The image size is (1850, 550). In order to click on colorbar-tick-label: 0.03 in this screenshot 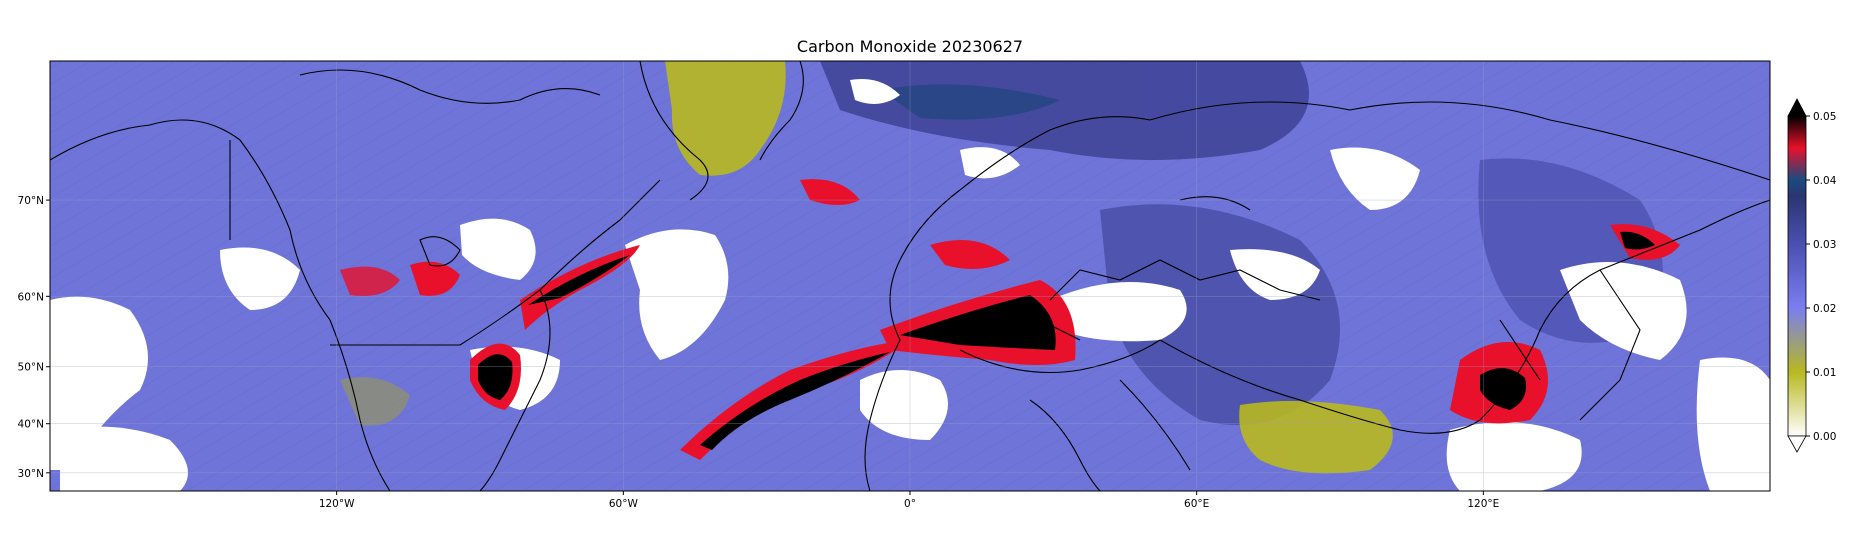, I will do `click(1824, 245)`.